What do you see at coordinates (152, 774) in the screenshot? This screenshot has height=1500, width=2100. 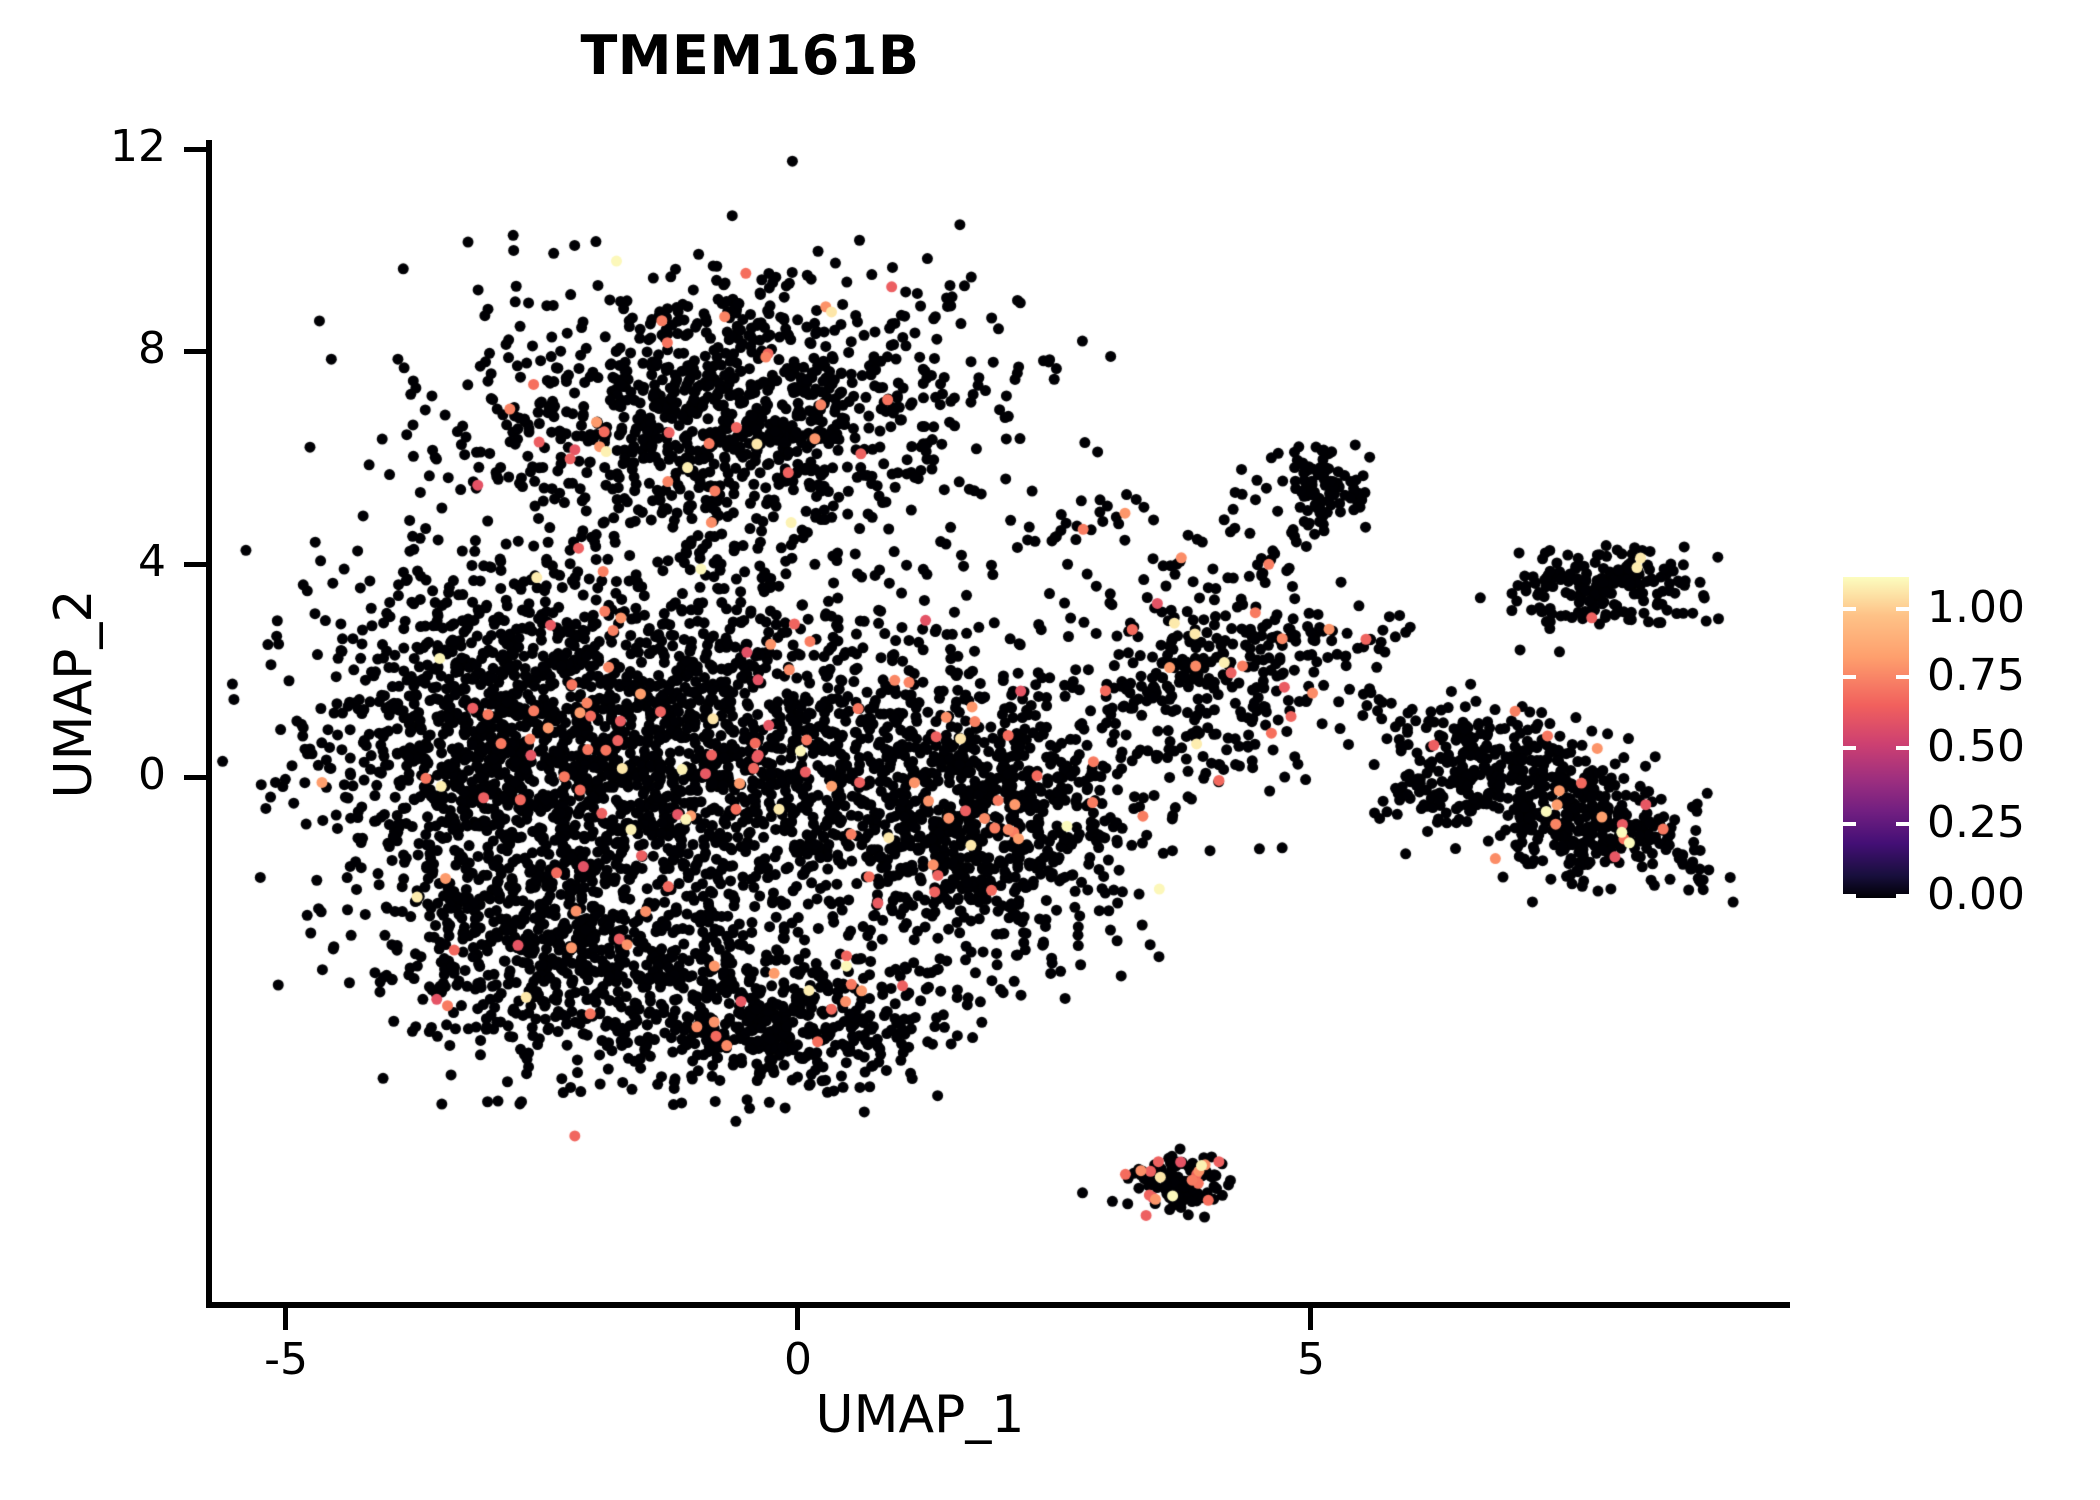 I see `y-tick-label-0: 0` at bounding box center [152, 774].